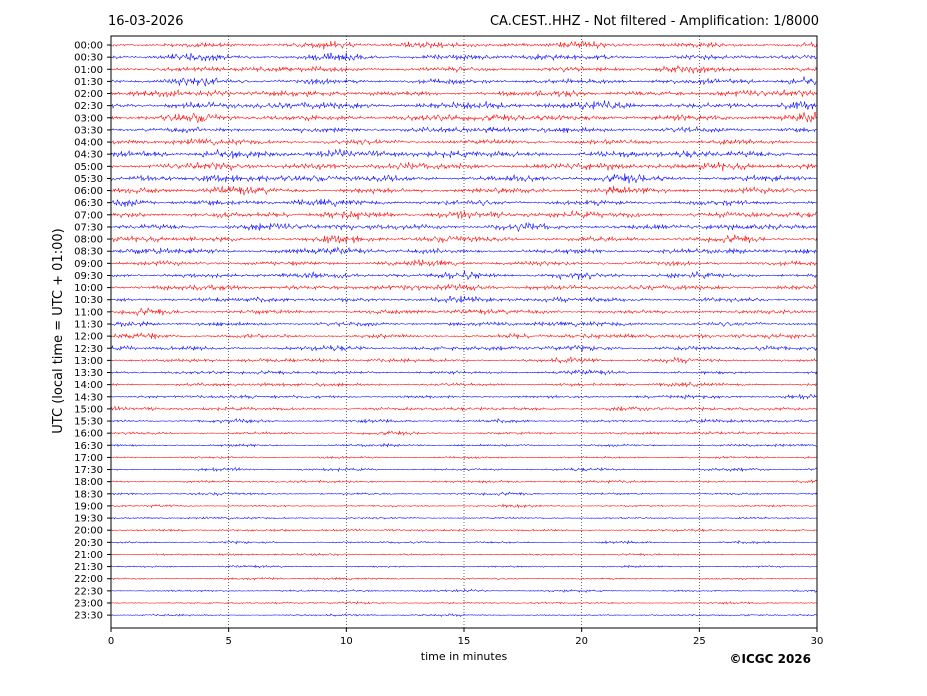 The width and height of the screenshot is (927, 696). What do you see at coordinates (88, 616) in the screenshot?
I see `row-time-label: 23:30` at bounding box center [88, 616].